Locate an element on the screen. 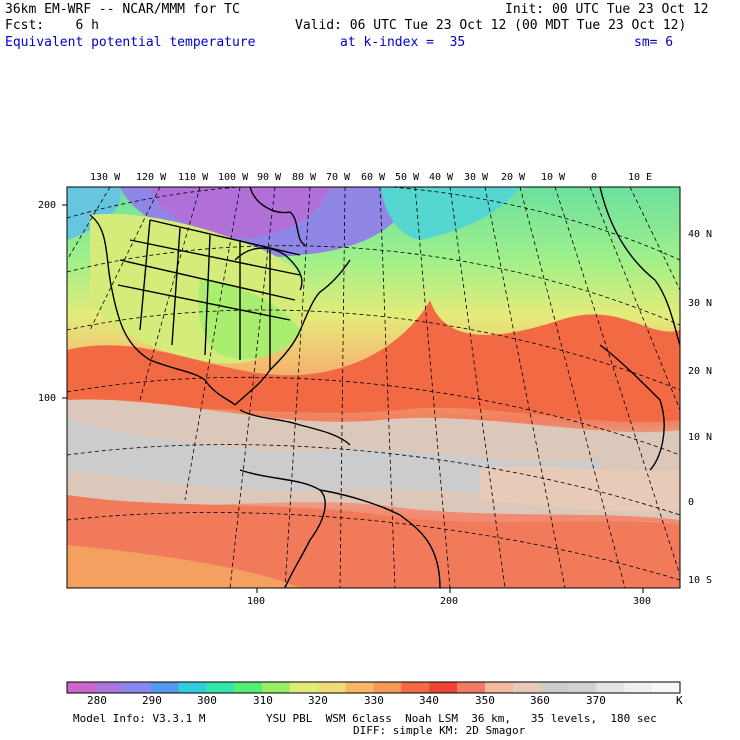 Image resolution: width=740 pixels, height=740 pixels. lon-label: 30 W is located at coordinates (476, 177).